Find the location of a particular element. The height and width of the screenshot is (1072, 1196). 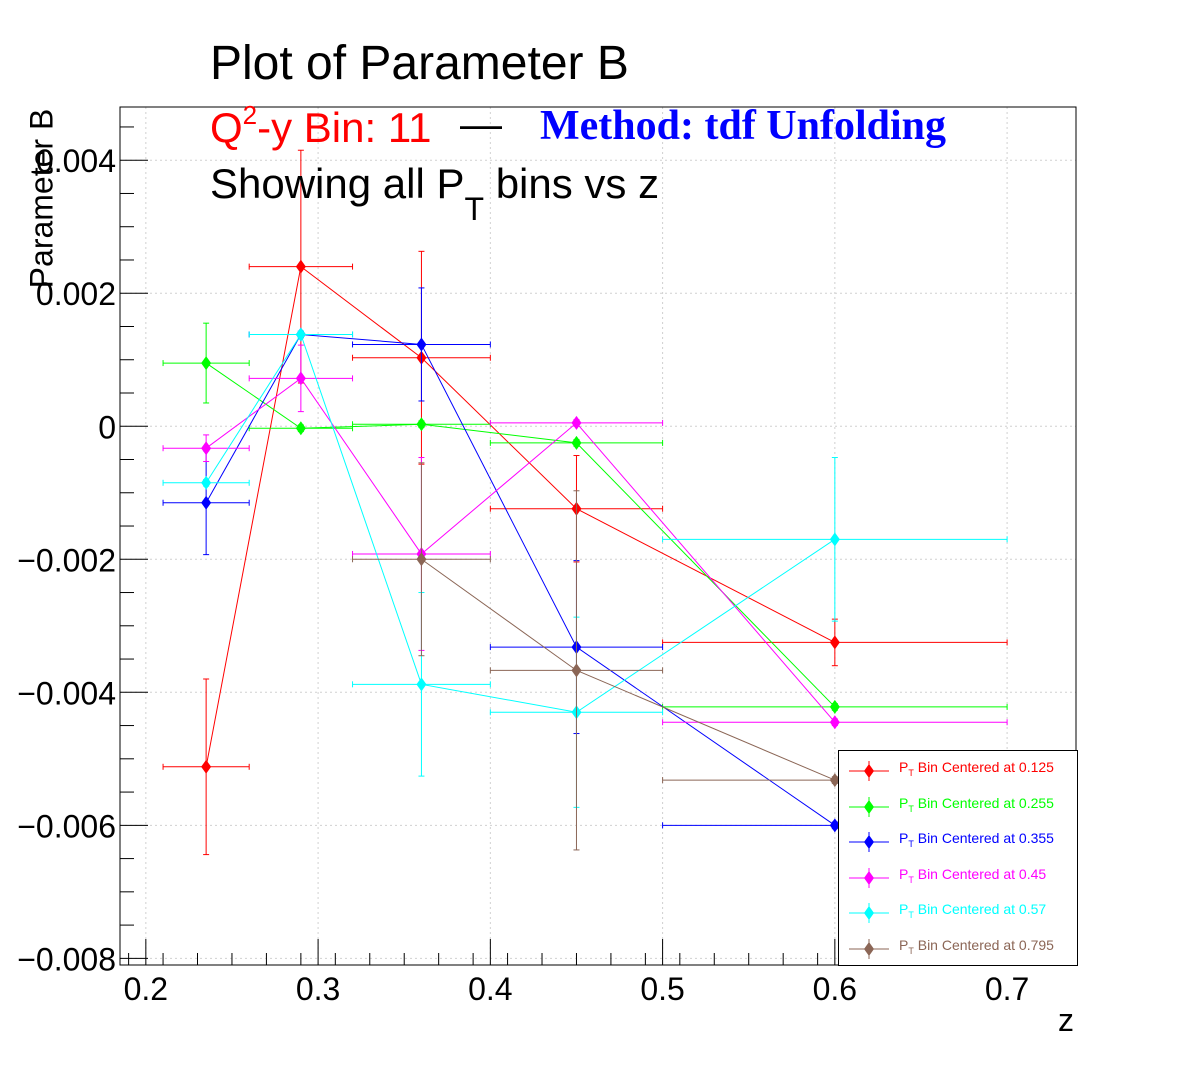

x-axis-label: z is located at coordinates (1066, 1020).